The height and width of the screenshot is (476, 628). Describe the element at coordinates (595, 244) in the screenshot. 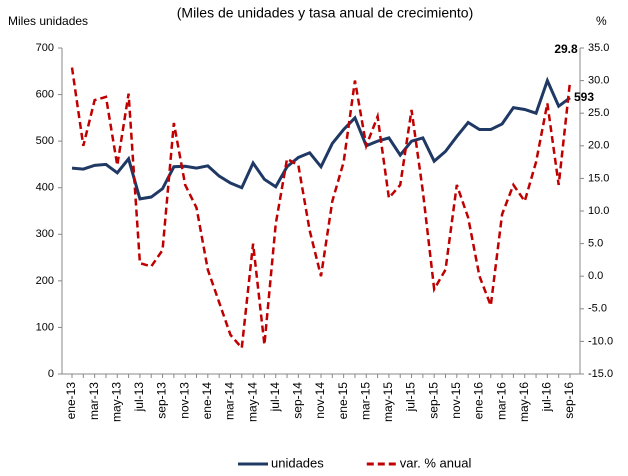

I see `y2-tick-label: 5.0` at that location.